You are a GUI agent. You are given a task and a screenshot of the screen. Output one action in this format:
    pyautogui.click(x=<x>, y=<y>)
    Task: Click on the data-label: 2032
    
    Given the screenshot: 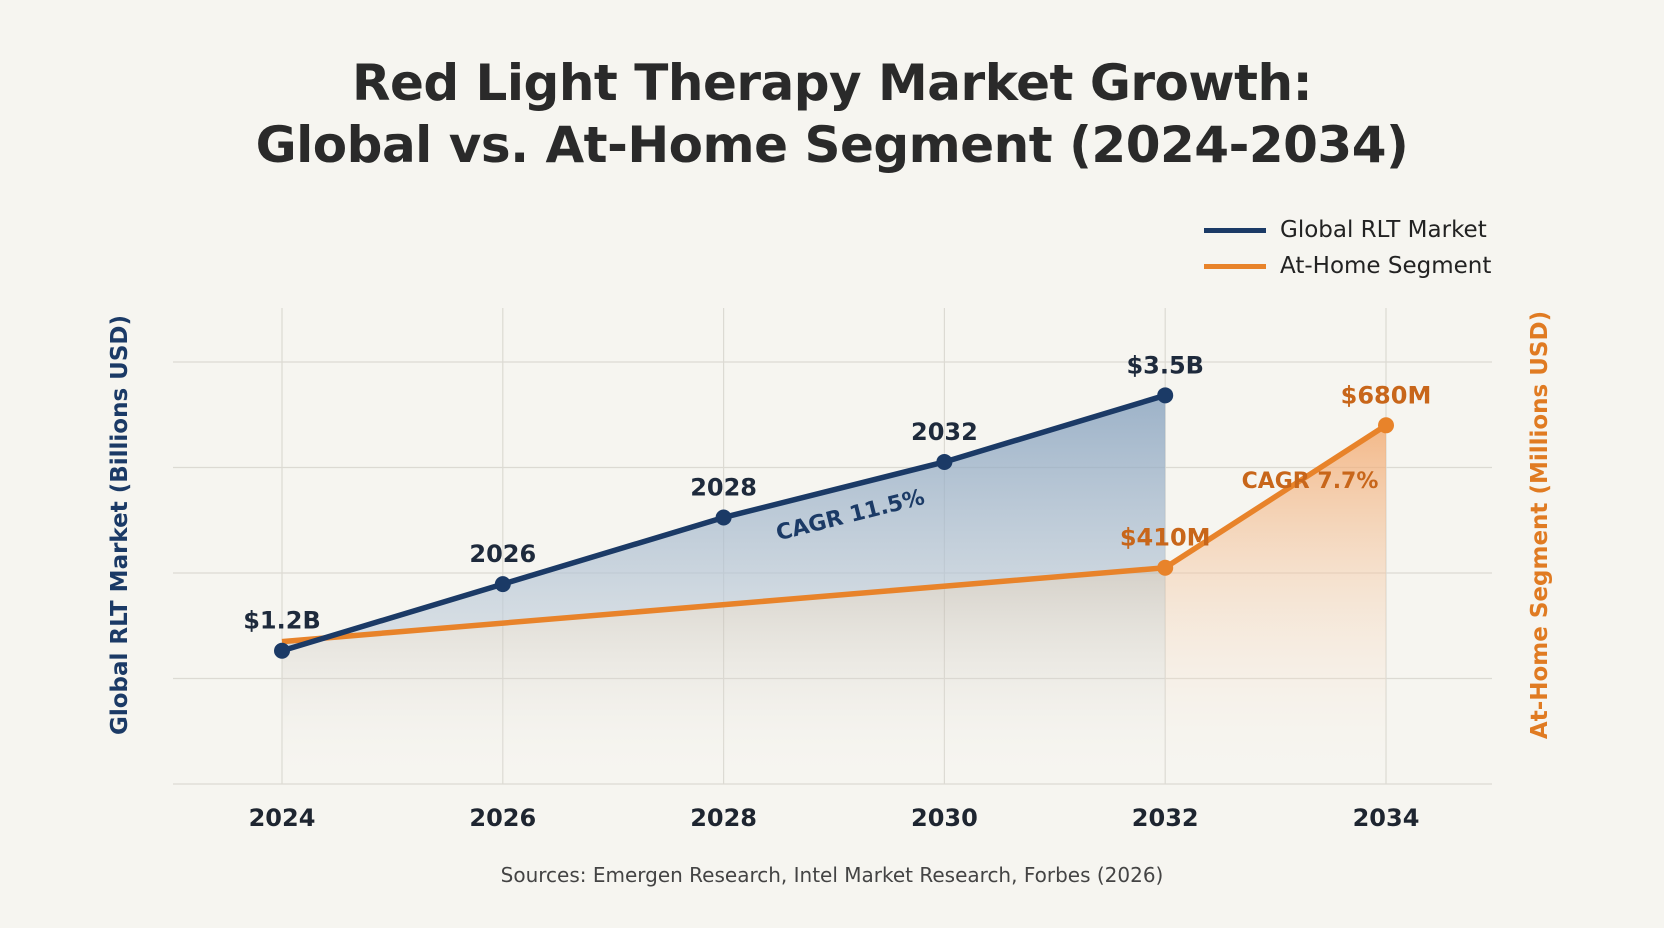 What is the action you would take?
    pyautogui.click(x=944, y=432)
    